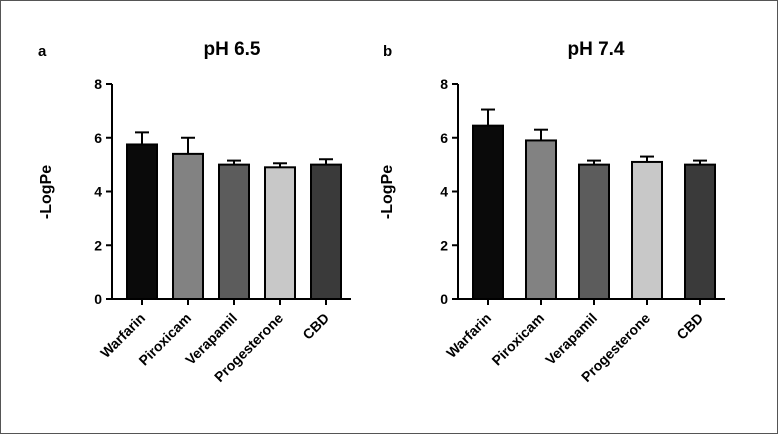 The height and width of the screenshot is (434, 778). I want to click on chart-title: pH 7.4, so click(595, 49).